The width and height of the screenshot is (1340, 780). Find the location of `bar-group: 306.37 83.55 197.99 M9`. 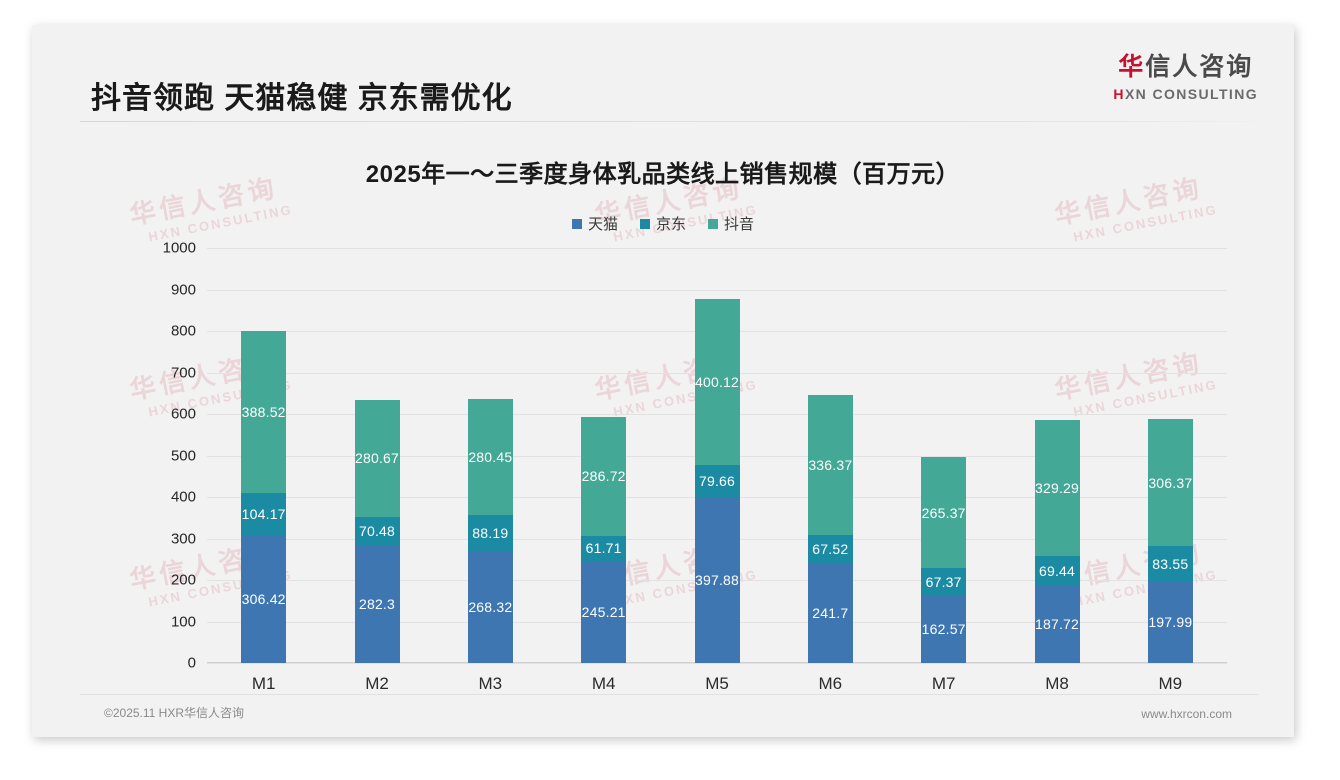

bar-group: 306.37 83.55 197.99 M9 is located at coordinates (1170, 556).